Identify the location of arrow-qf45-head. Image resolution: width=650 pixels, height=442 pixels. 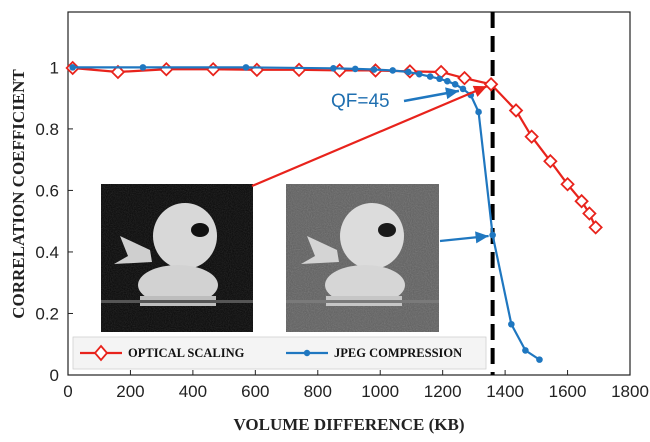
(452, 93).